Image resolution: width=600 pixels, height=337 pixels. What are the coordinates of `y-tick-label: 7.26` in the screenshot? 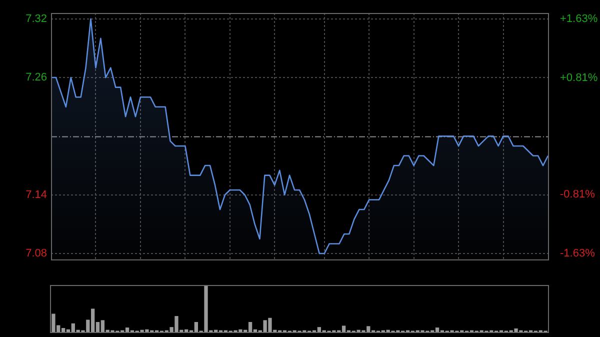 It's located at (36, 78).